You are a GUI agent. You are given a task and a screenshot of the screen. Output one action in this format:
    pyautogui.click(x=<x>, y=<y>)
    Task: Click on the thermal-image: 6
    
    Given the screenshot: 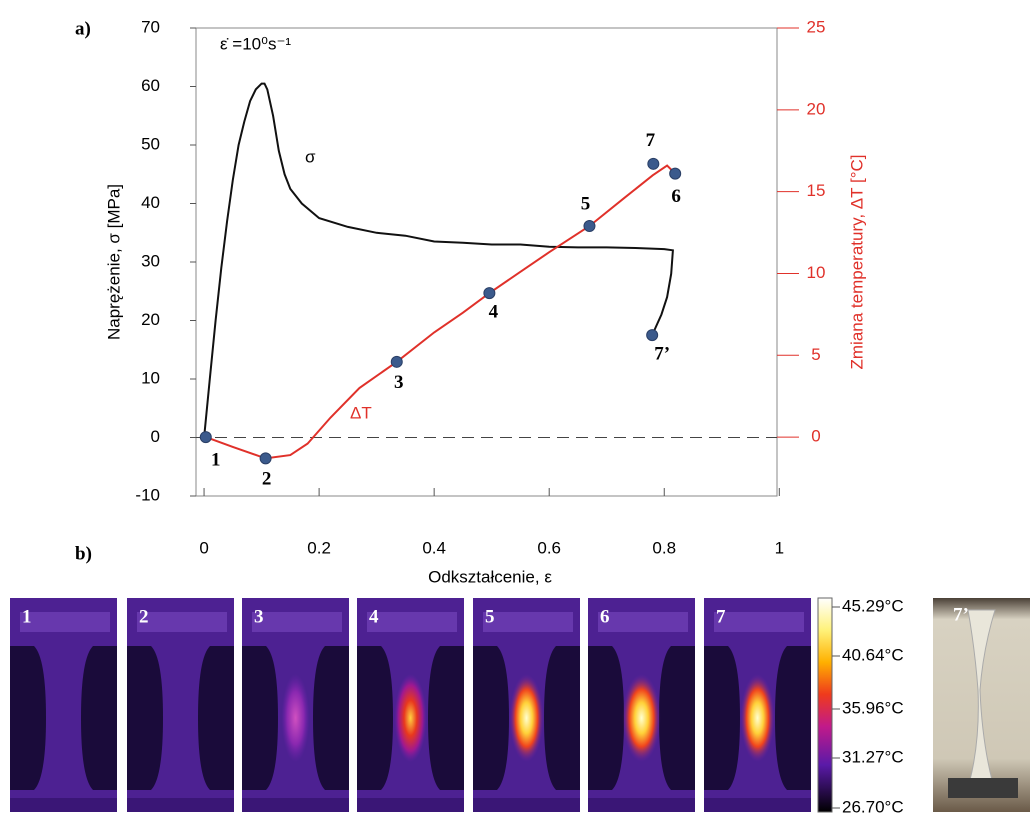 What is the action you would take?
    pyautogui.click(x=641, y=705)
    